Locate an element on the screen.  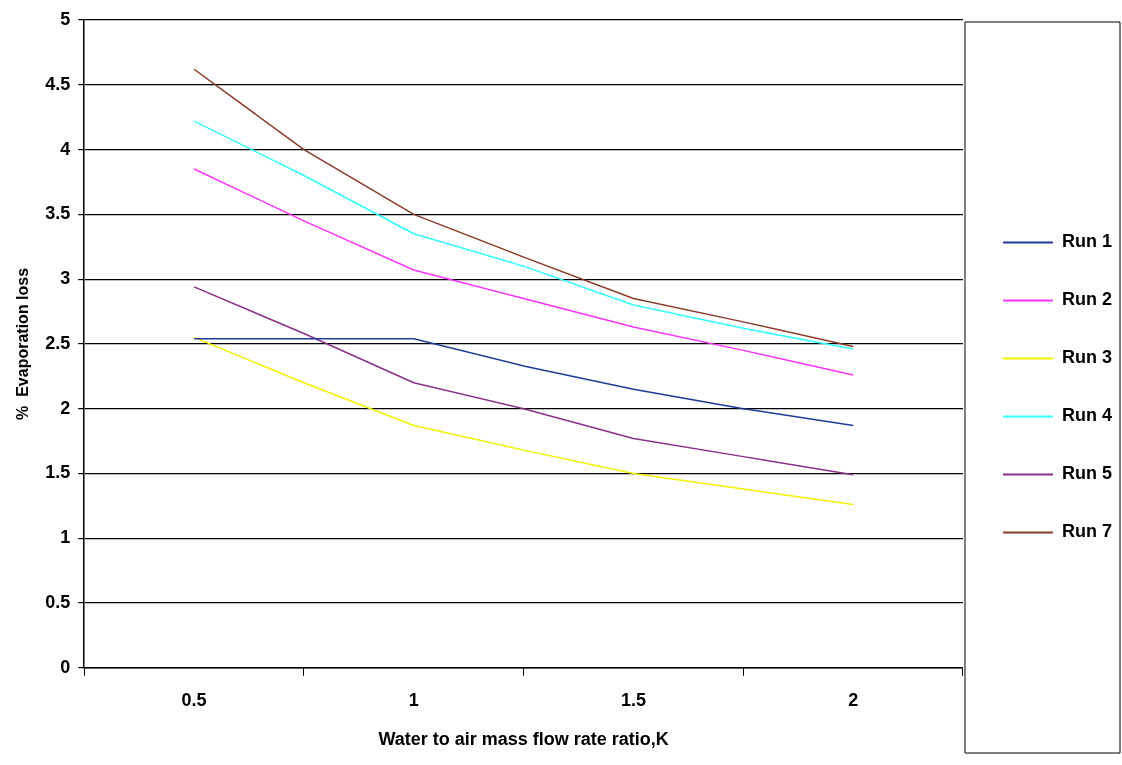
x-tick-label: 1 is located at coordinates (413, 699).